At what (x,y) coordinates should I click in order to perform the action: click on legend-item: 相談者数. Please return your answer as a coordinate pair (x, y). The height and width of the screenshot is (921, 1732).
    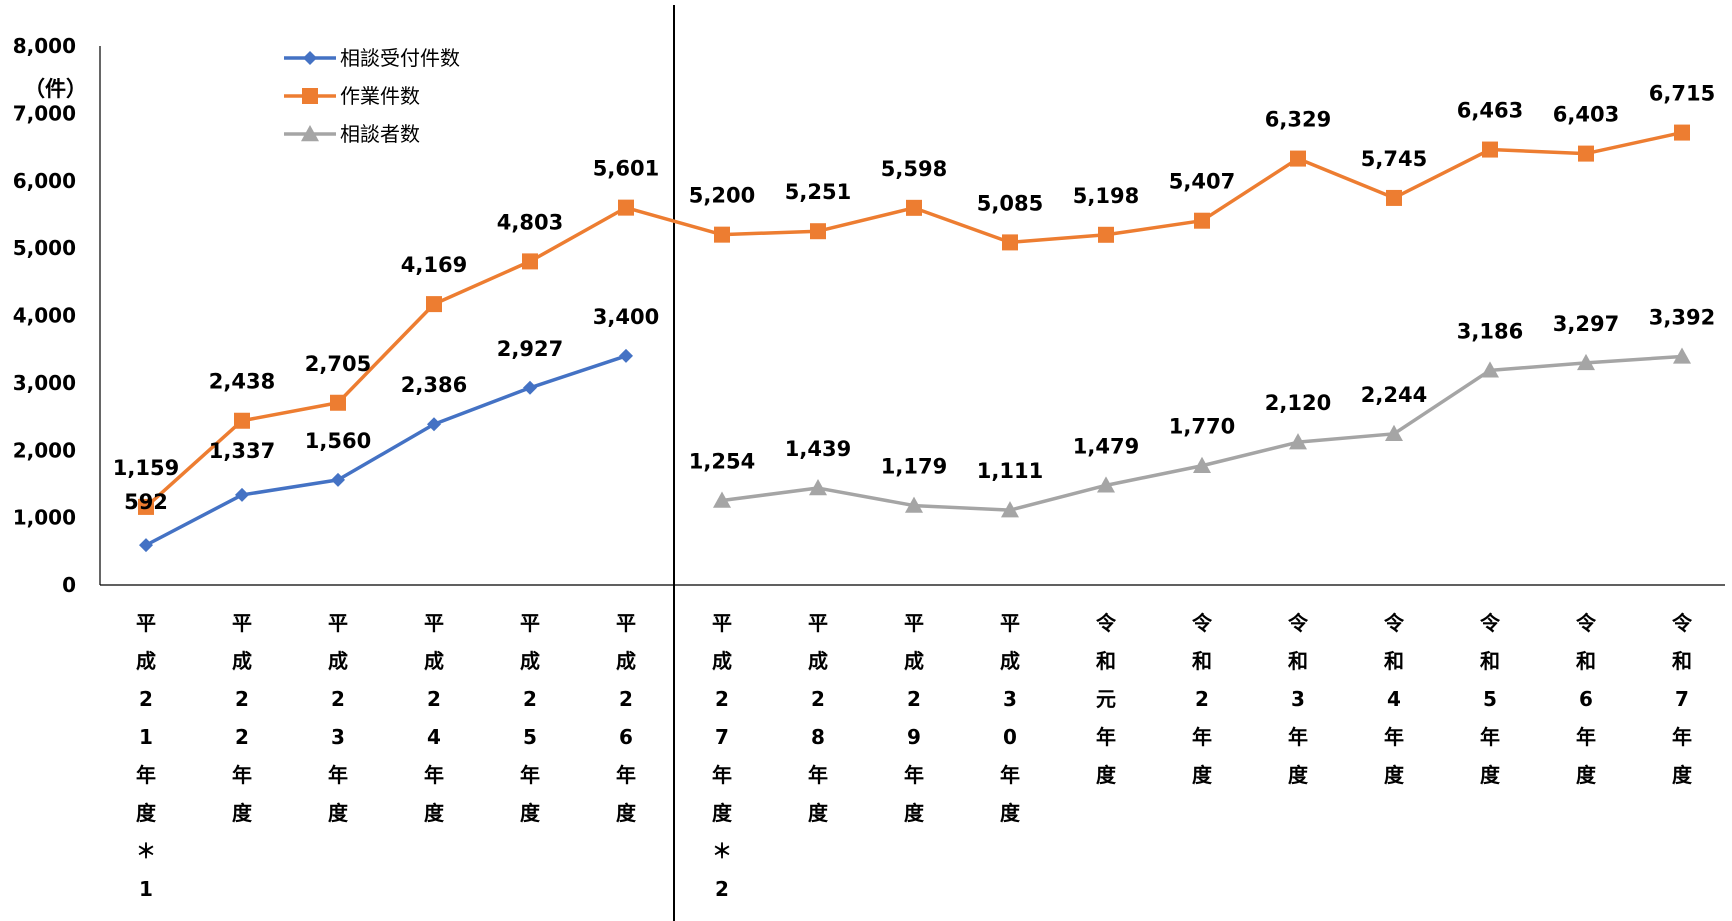
    Looking at the image, I should click on (352, 134).